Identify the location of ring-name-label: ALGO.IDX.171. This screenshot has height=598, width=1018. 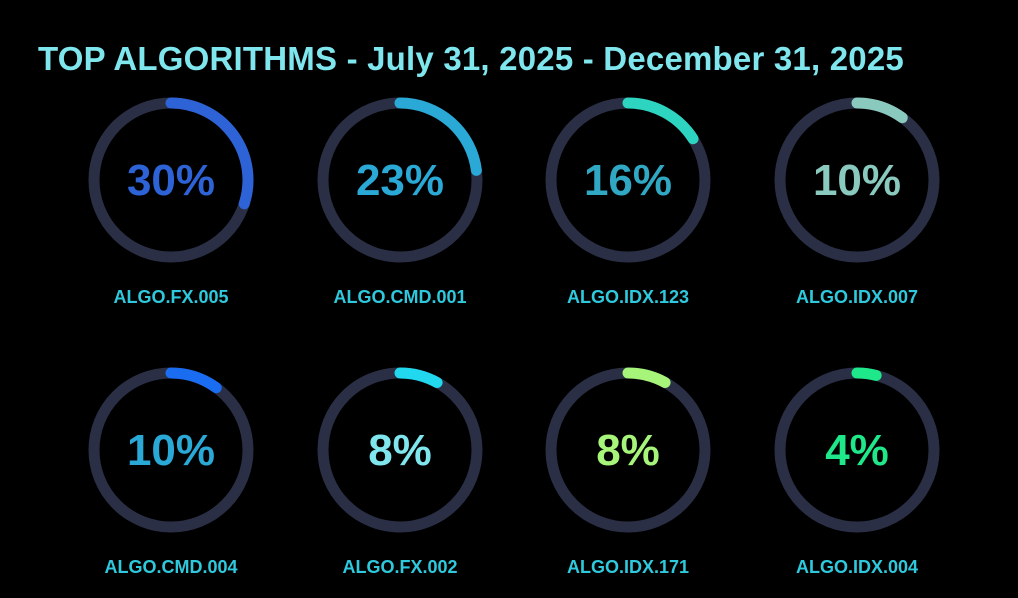
(628, 567).